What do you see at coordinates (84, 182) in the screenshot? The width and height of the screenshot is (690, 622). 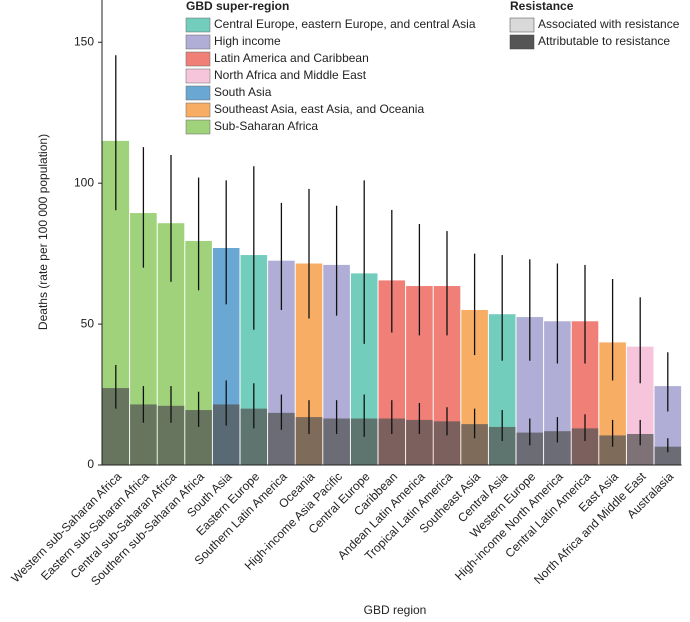 I see `y-tick-label: 100` at bounding box center [84, 182].